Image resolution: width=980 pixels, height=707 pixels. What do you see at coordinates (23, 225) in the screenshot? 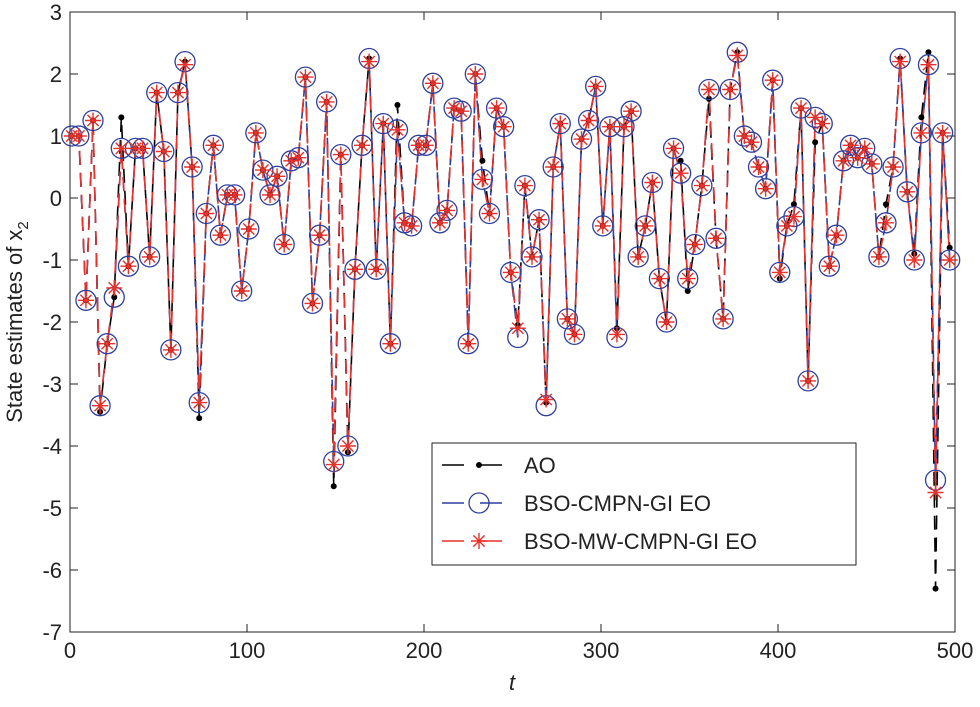
I see `y-axis-label-subscript: 2` at bounding box center [23, 225].